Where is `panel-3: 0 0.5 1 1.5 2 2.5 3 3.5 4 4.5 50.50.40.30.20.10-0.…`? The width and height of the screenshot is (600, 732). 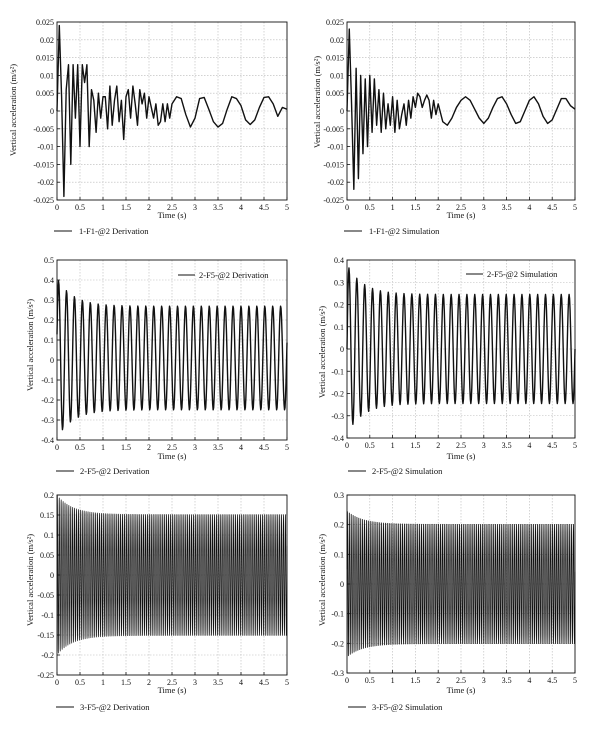 panel-3: 0 0.5 1 1.5 2 2.5 3 3.5 4 4.5 50.50.40.30.20.10-0.… is located at coordinates (157, 366).